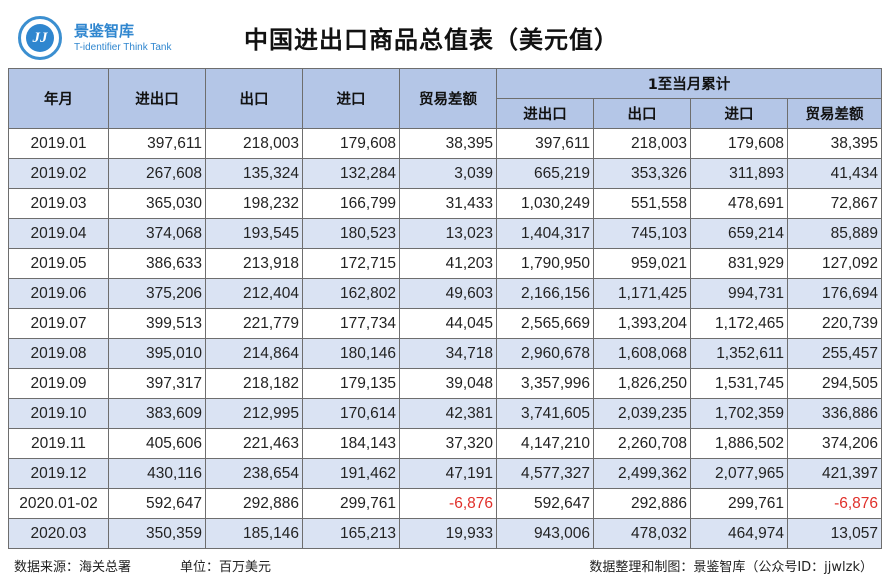  What do you see at coordinates (254, 293) in the screenshot?
I see `cell-export: 212,404` at bounding box center [254, 293].